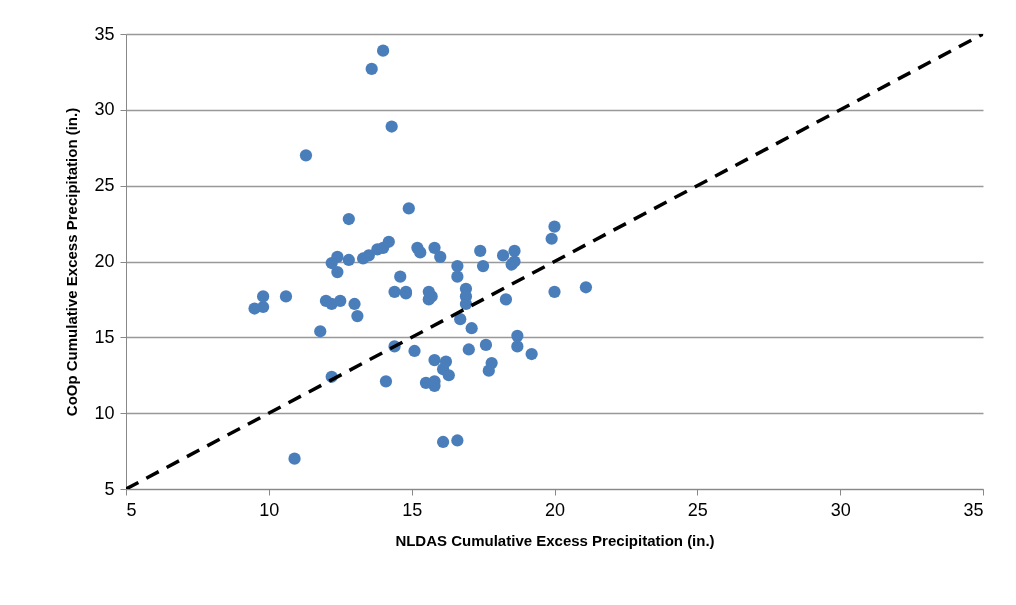 This screenshot has width=1016, height=605. Describe the element at coordinates (697, 509) in the screenshot. I see `x-tick-label: 25` at that location.